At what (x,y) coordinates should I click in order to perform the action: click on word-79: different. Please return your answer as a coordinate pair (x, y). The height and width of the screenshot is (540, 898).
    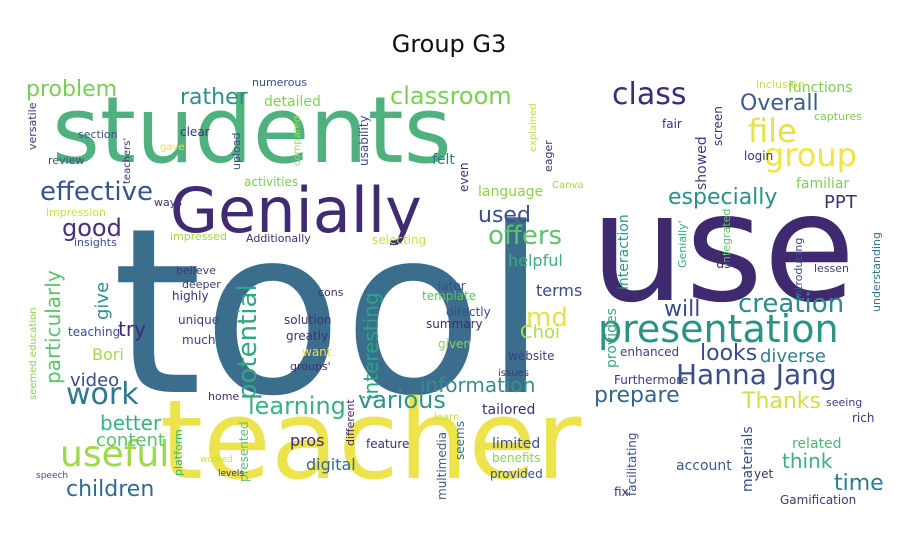
    Looking at the image, I should click on (350, 422).